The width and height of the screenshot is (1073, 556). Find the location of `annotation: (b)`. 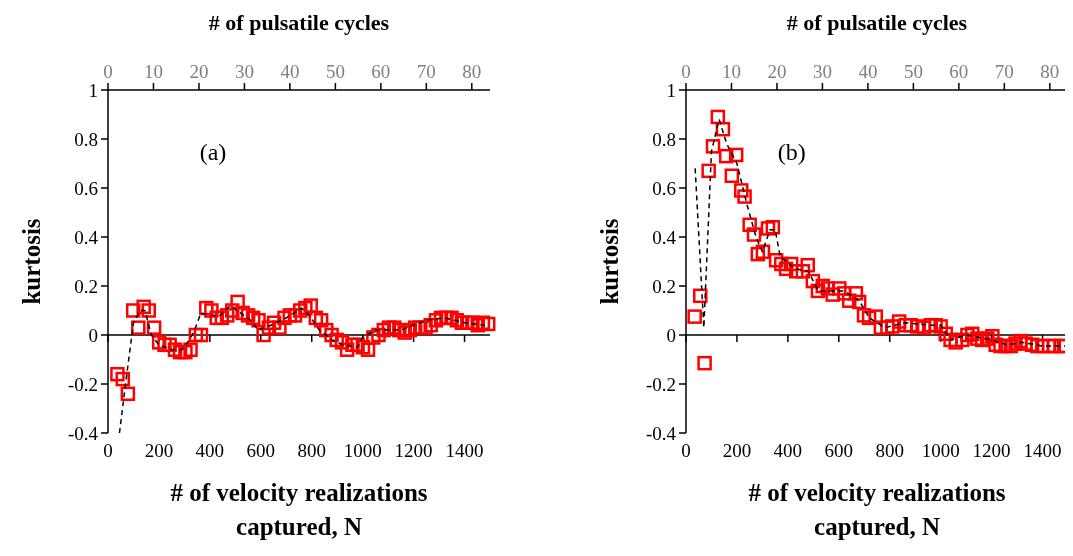

annotation: (b) is located at coordinates (791, 152).